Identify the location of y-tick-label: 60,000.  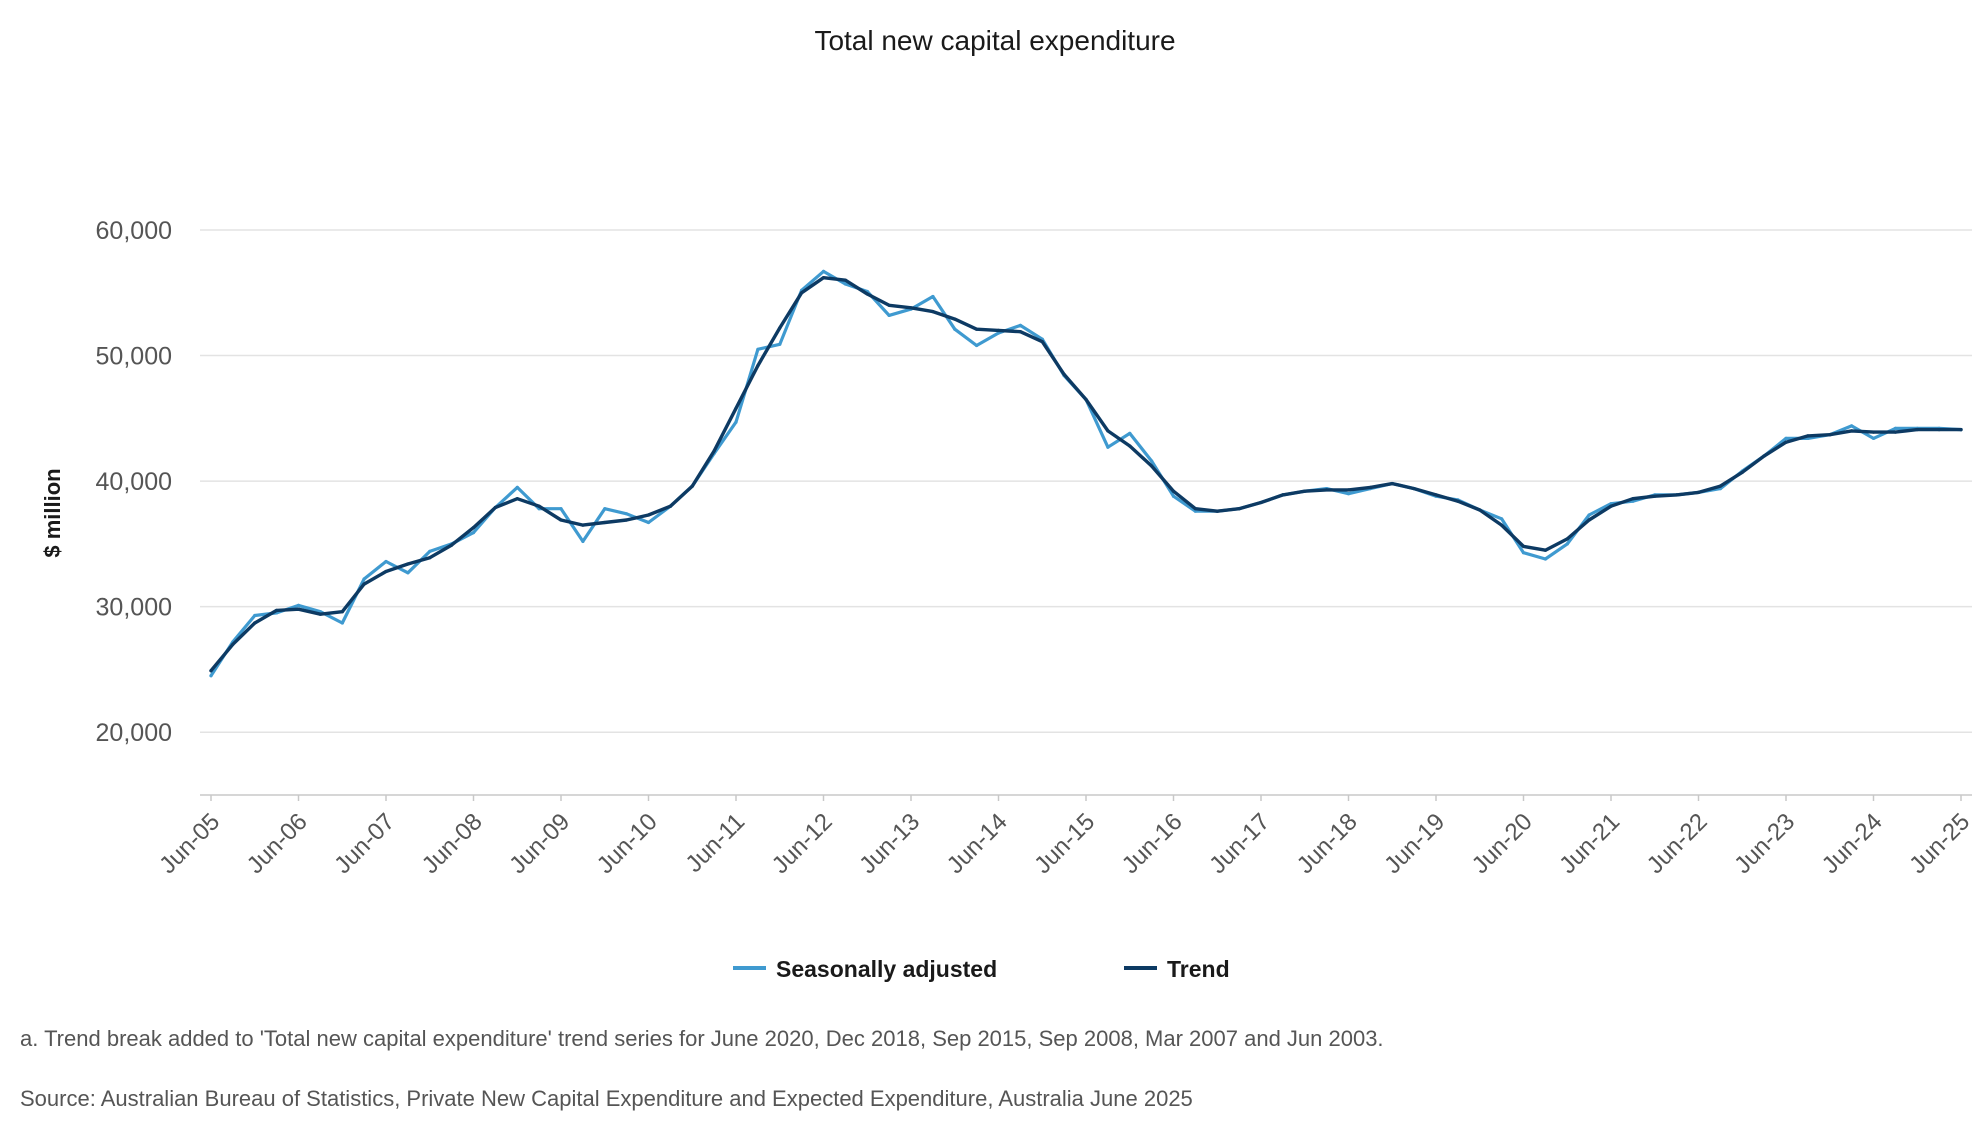
(134, 231).